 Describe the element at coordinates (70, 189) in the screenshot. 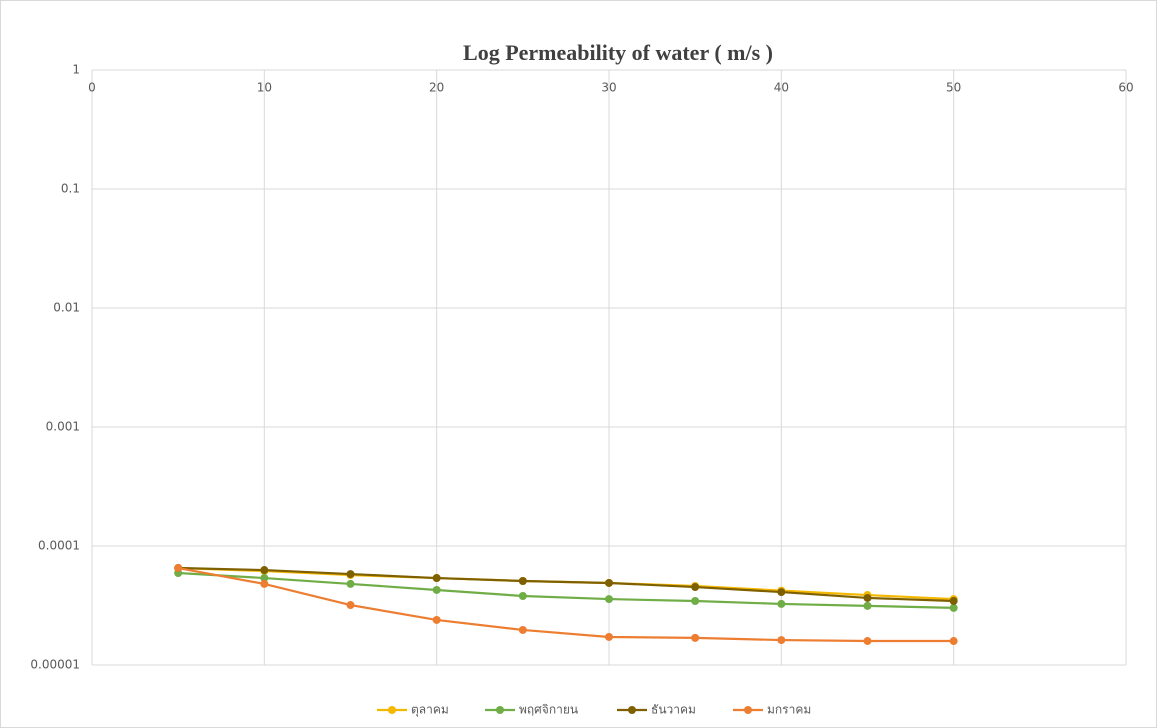

I see `y-tick-label: 0.1` at that location.